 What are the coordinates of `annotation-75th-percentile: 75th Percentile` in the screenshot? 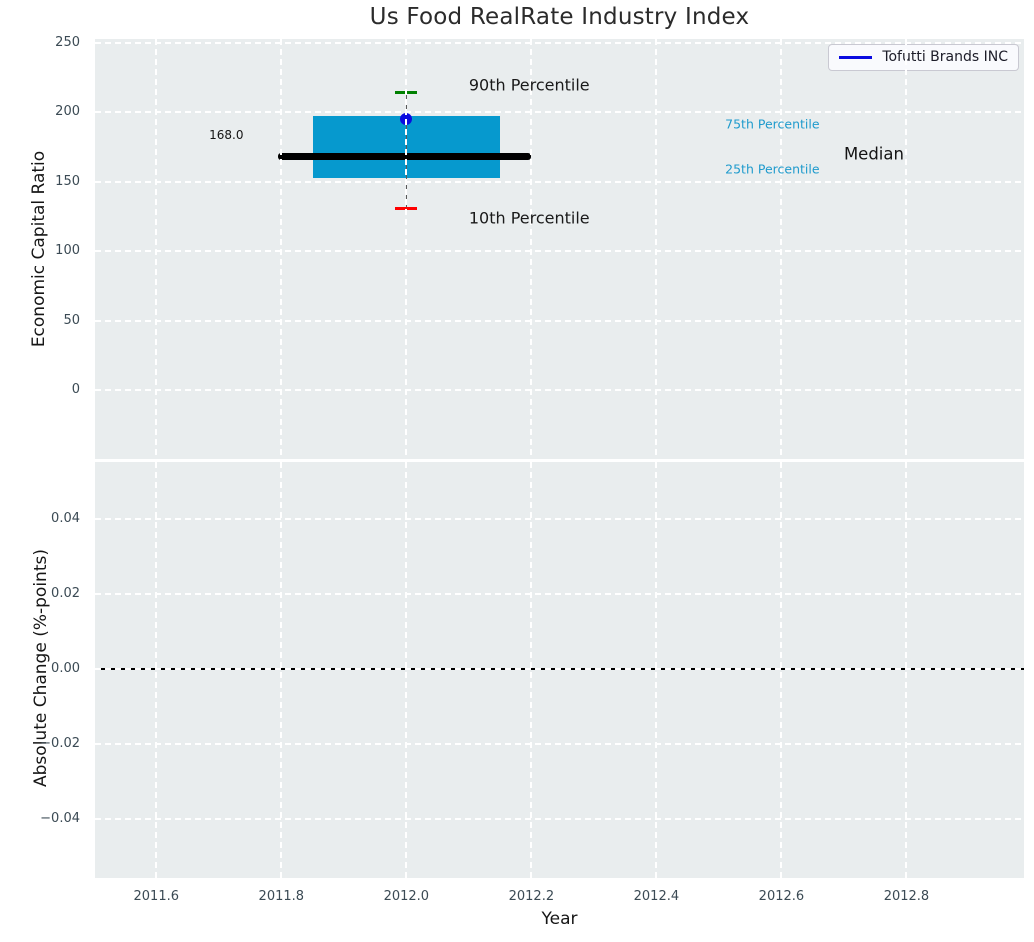 It's located at (772, 124).